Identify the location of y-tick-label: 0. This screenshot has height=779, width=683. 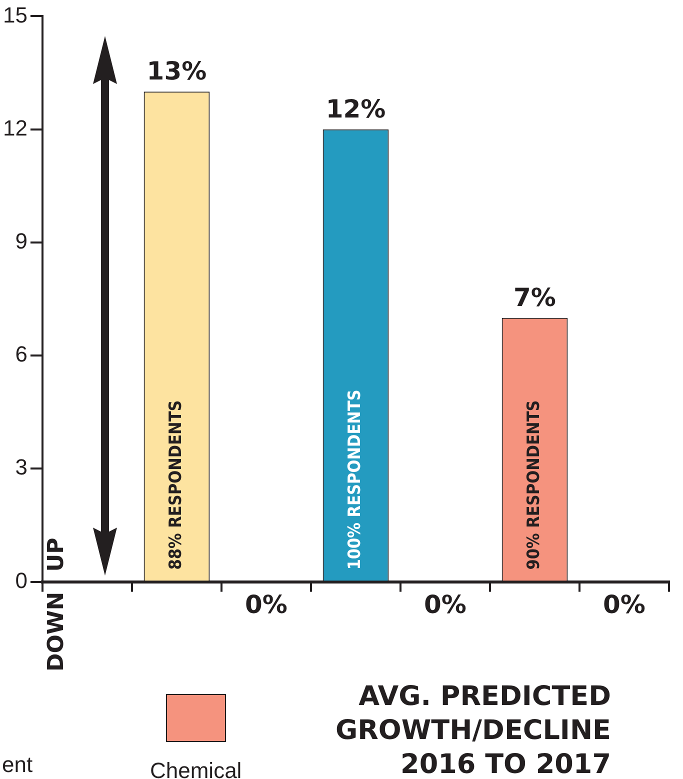
(21, 580).